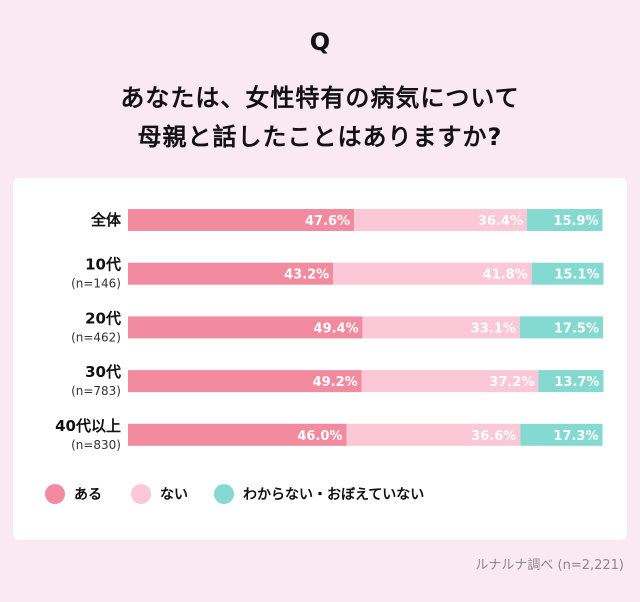 The width and height of the screenshot is (640, 602). I want to click on category-sample-size: (n=783), so click(96, 391).